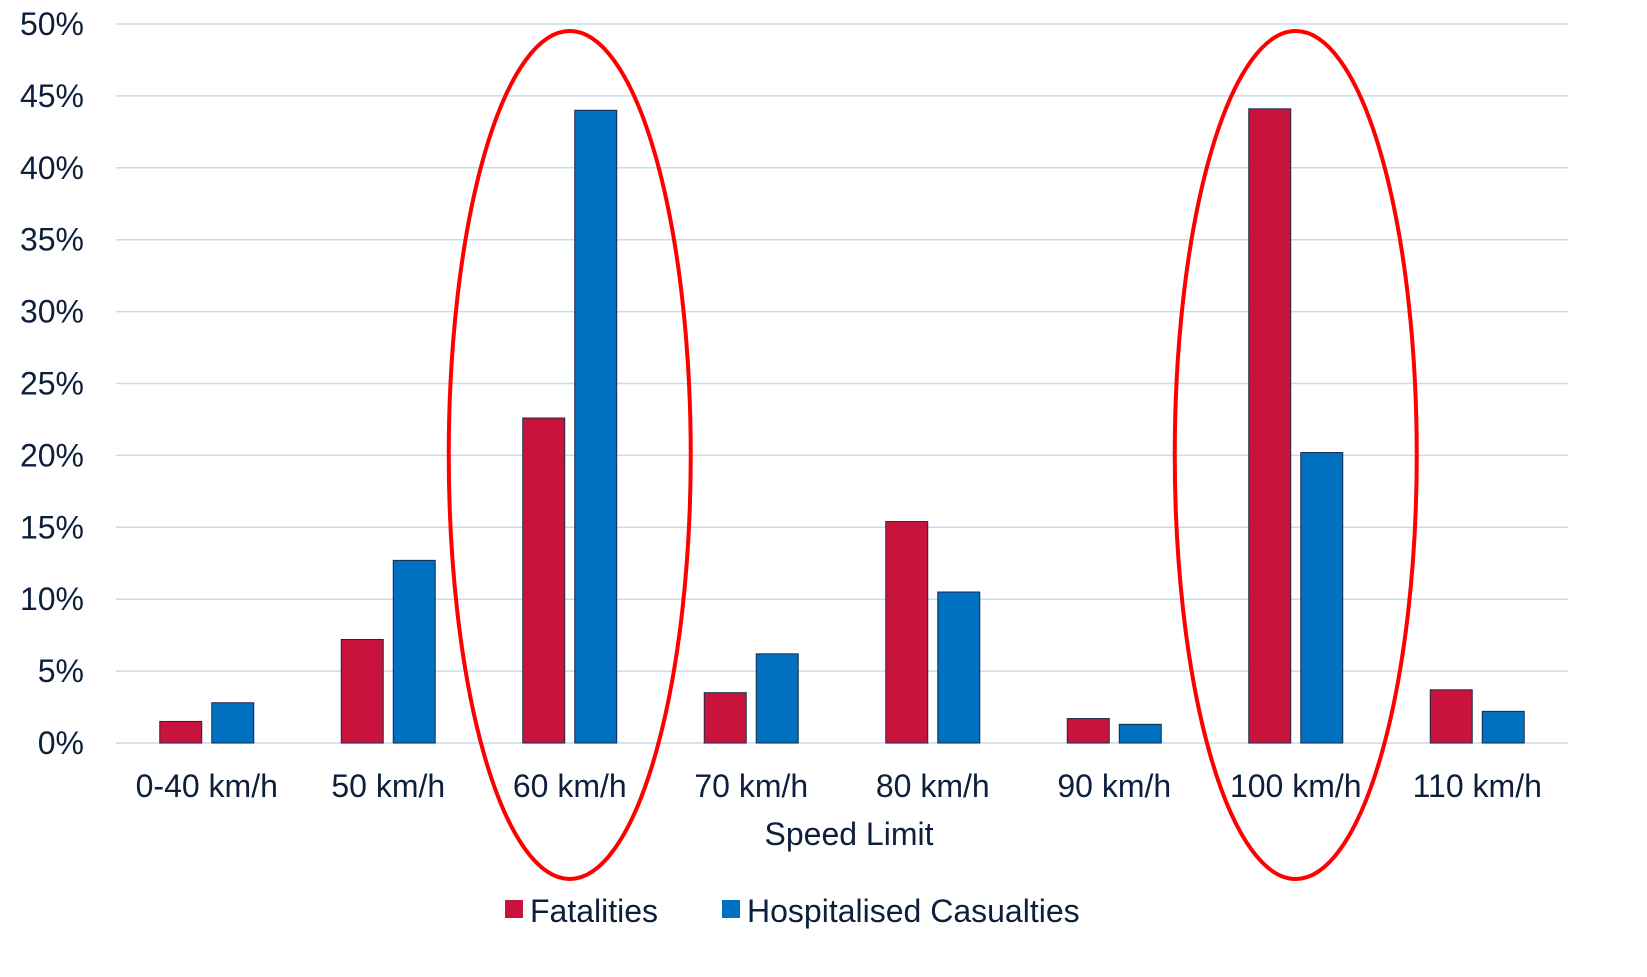 The image size is (1647, 977). Describe the element at coordinates (52, 599) in the screenshot. I see `y-tick-label: 10%` at that location.